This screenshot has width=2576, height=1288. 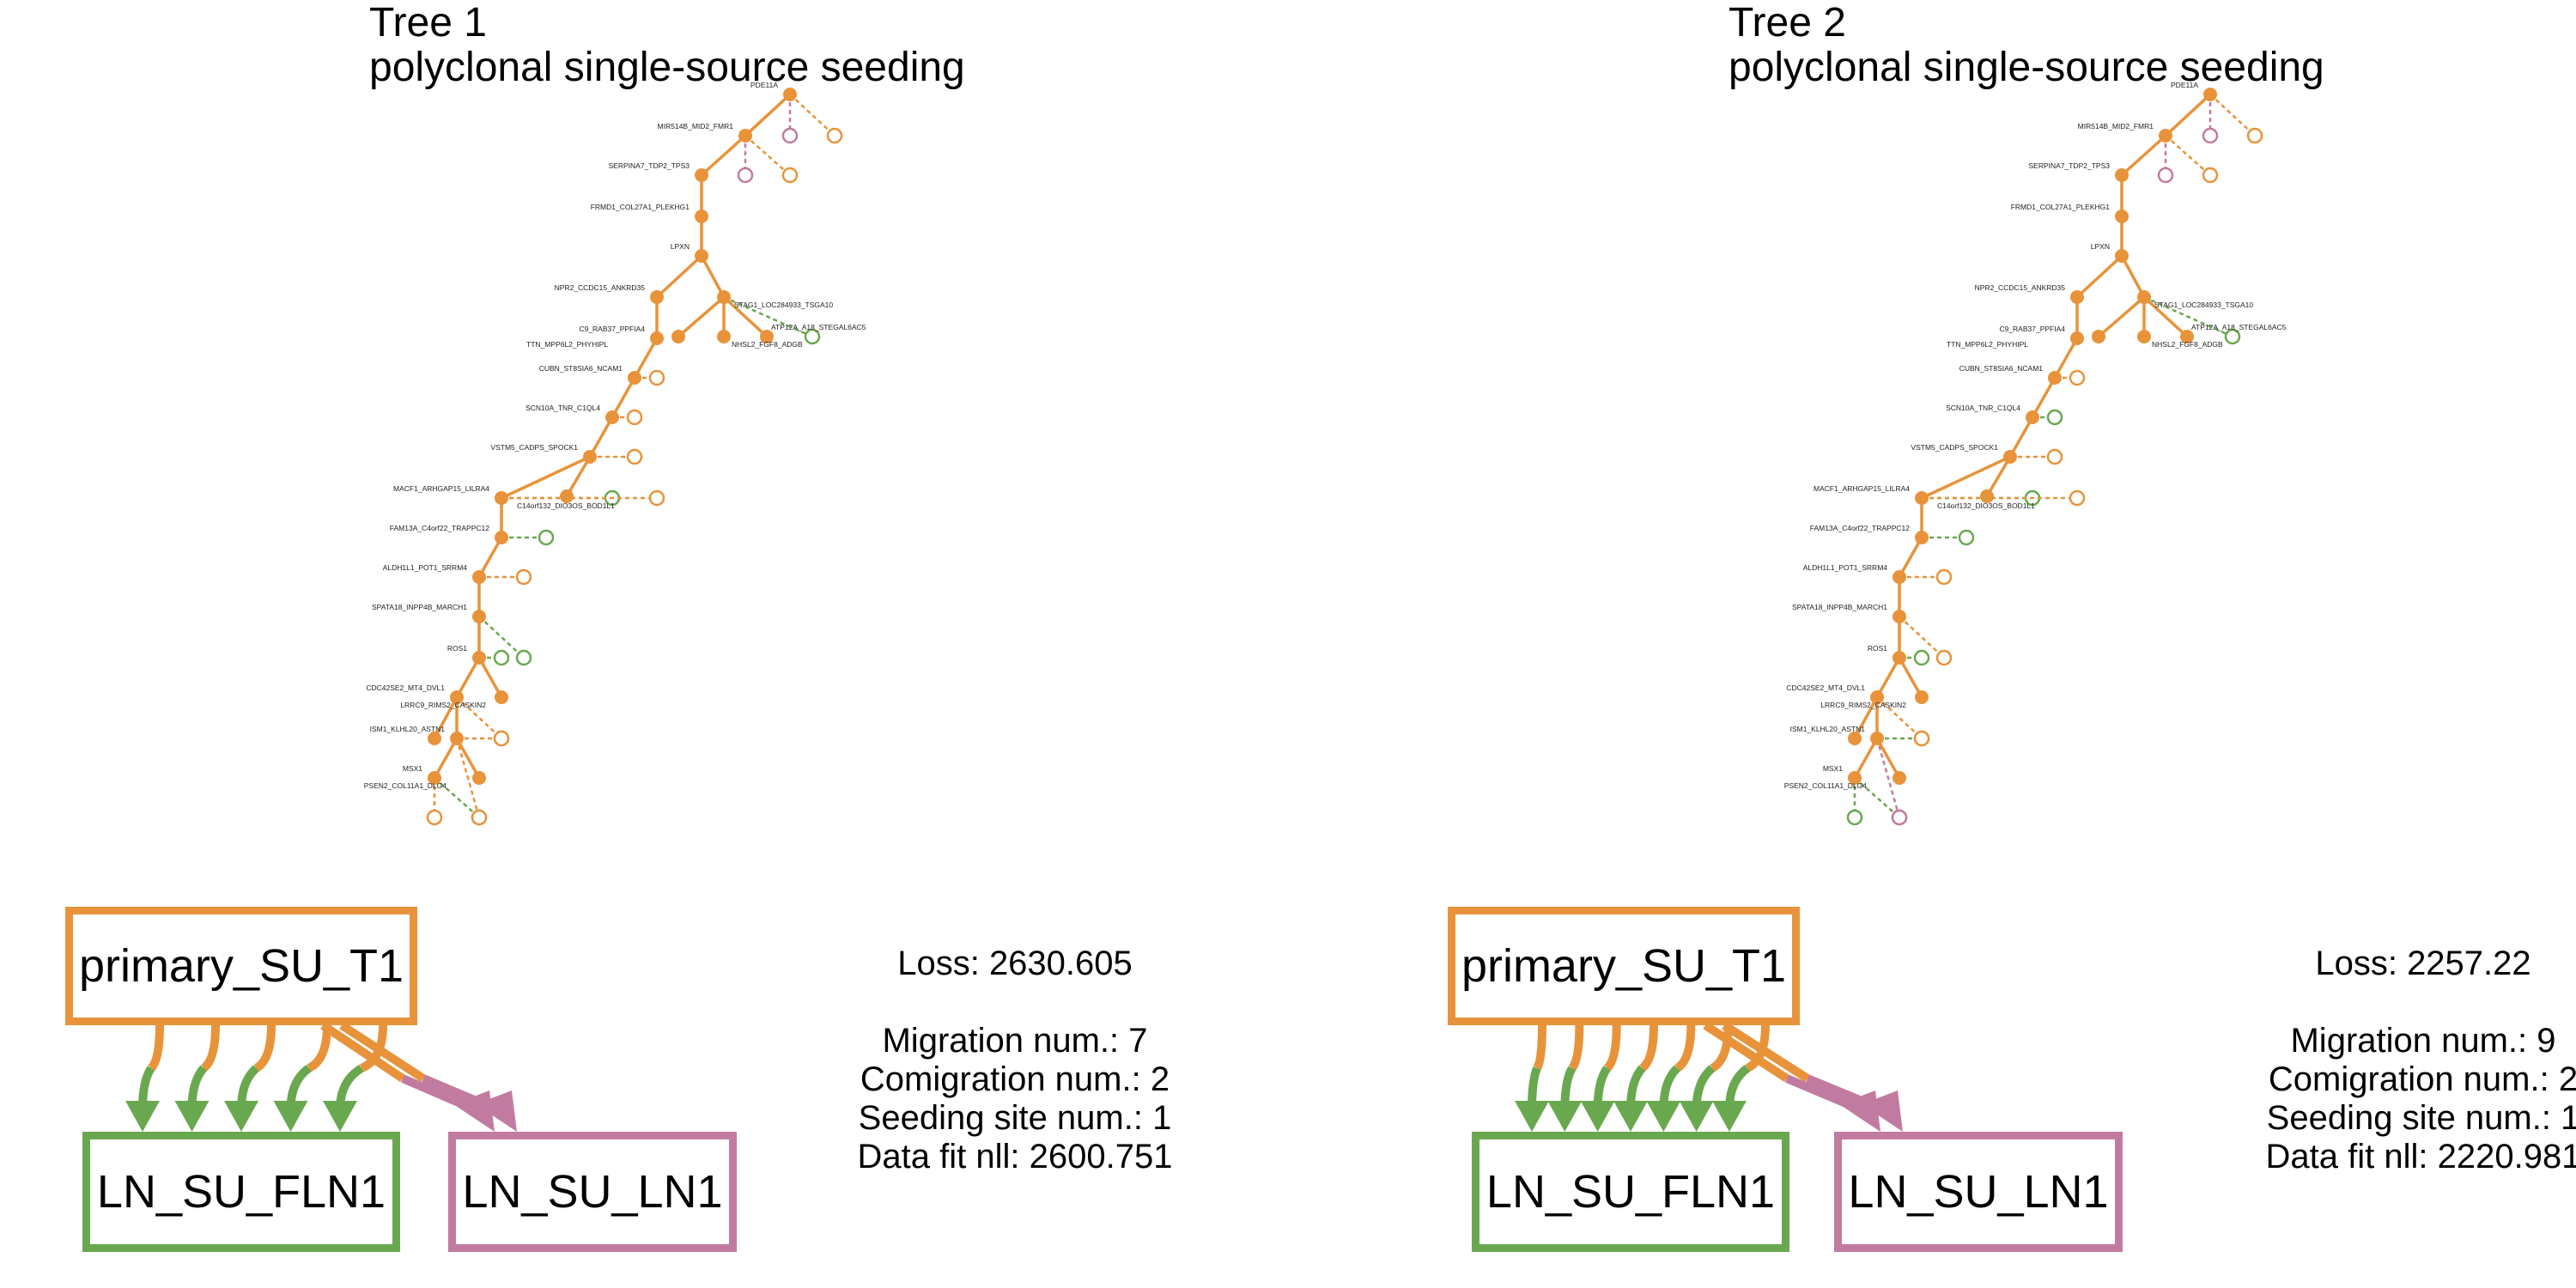 I want to click on clone-label: MIR514B_MID2_FMR1, so click(x=696, y=127).